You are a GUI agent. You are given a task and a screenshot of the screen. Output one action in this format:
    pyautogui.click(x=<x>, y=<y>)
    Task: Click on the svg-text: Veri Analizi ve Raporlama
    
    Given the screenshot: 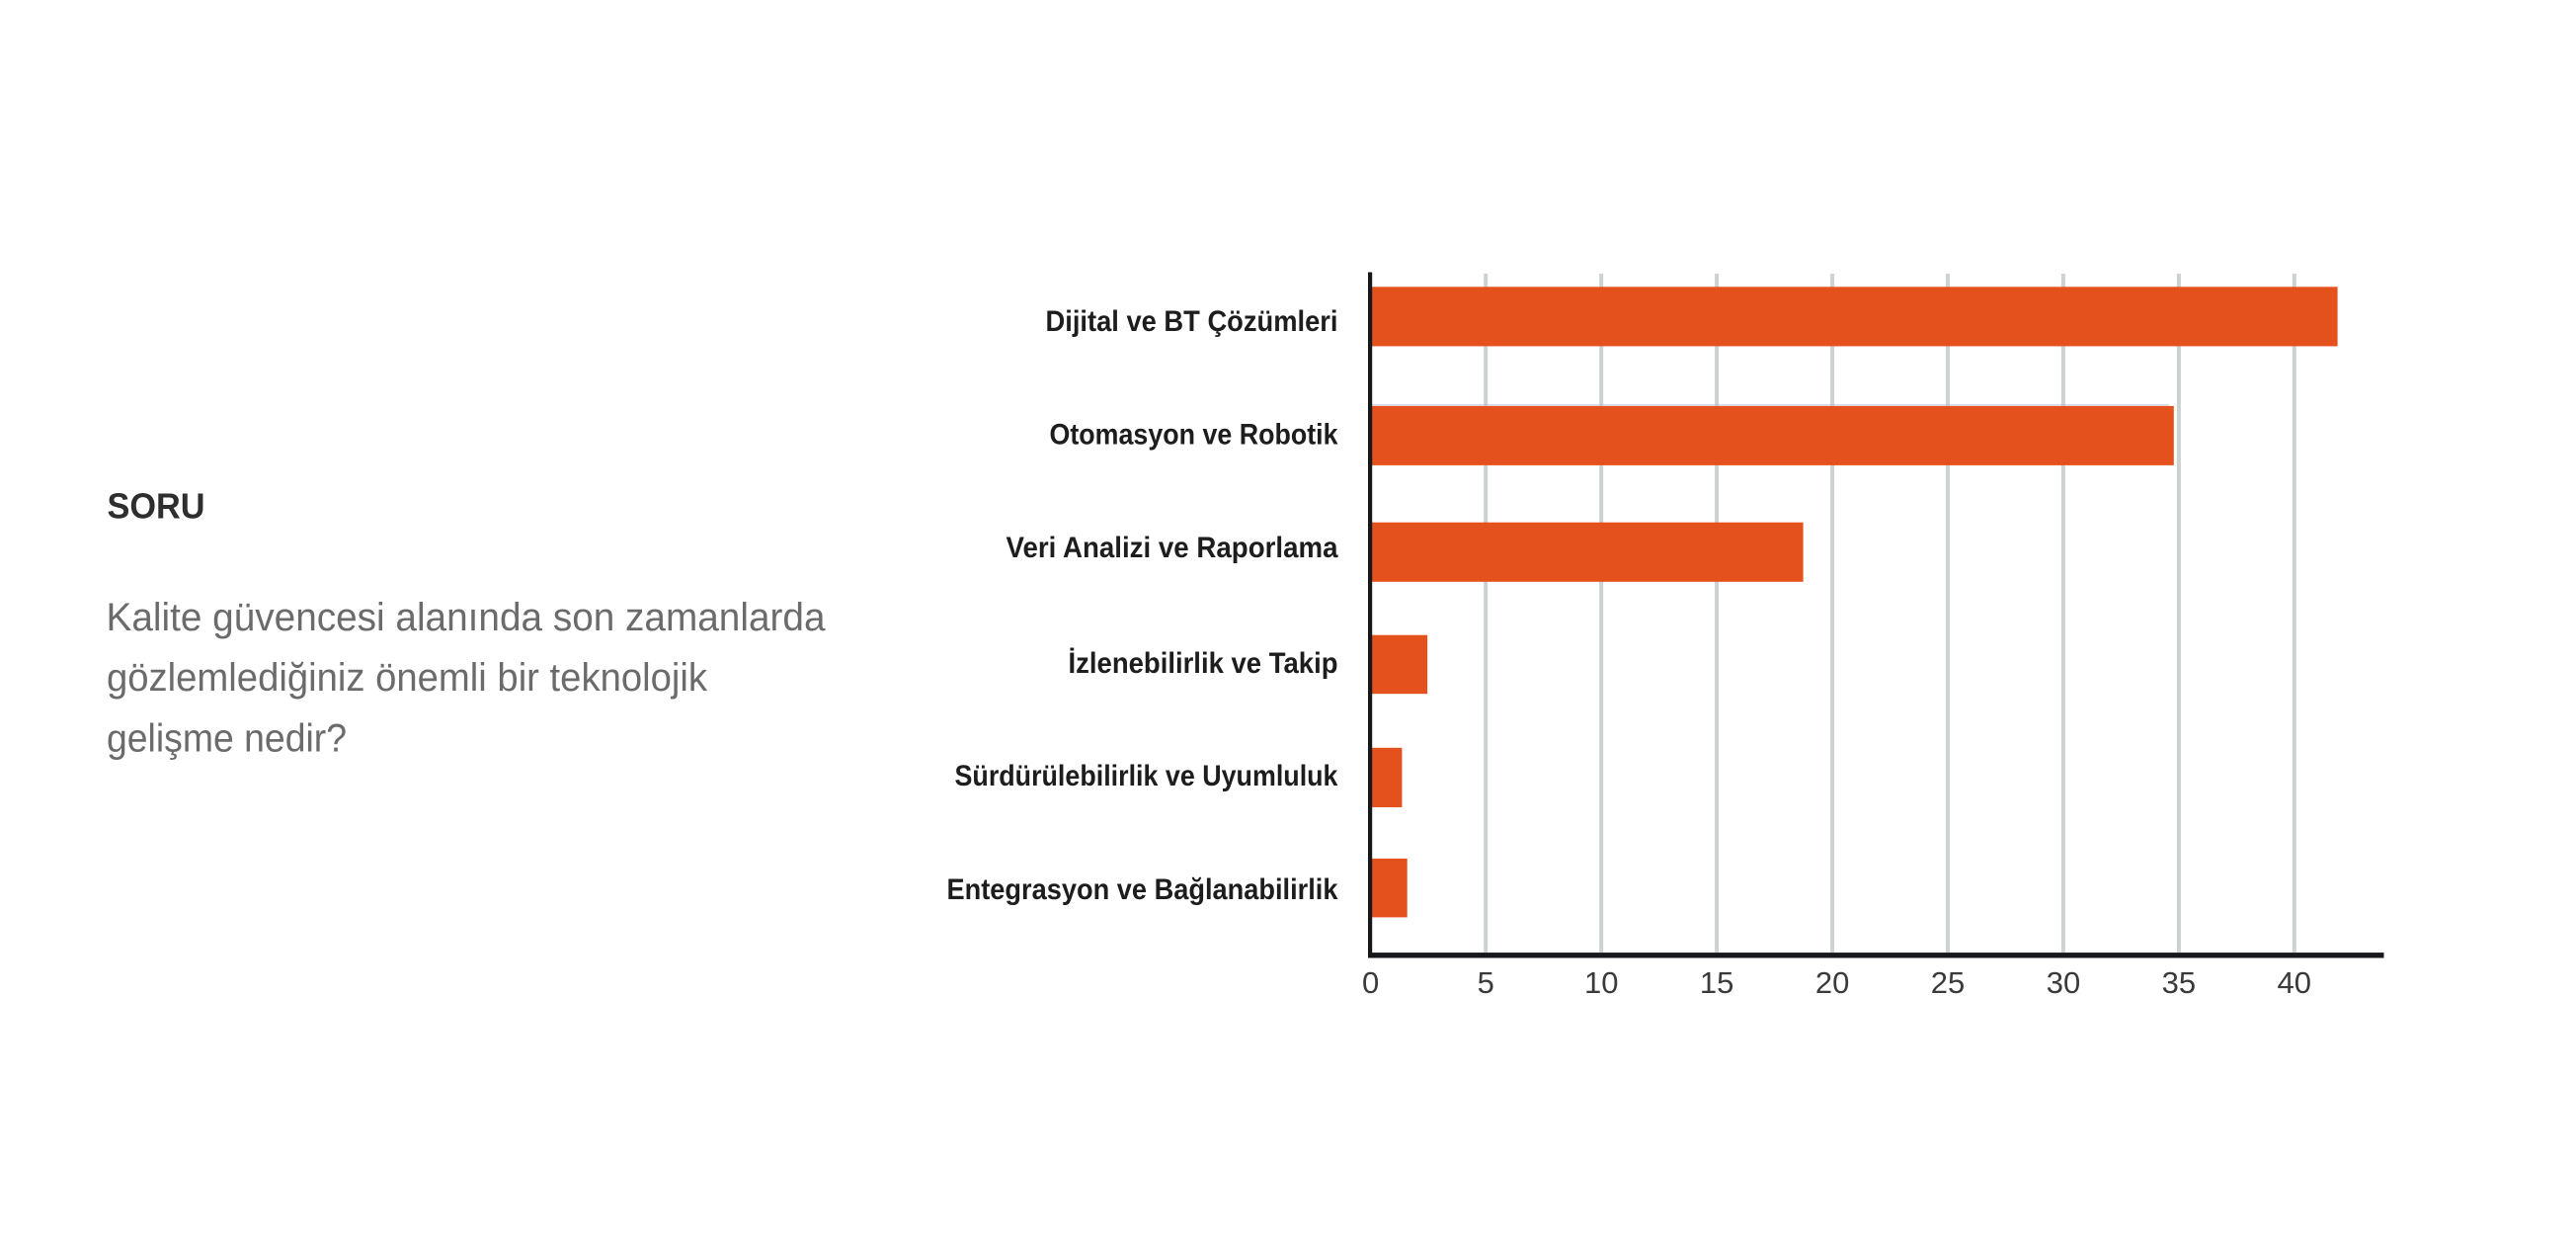 What is the action you would take?
    pyautogui.click(x=1172, y=548)
    